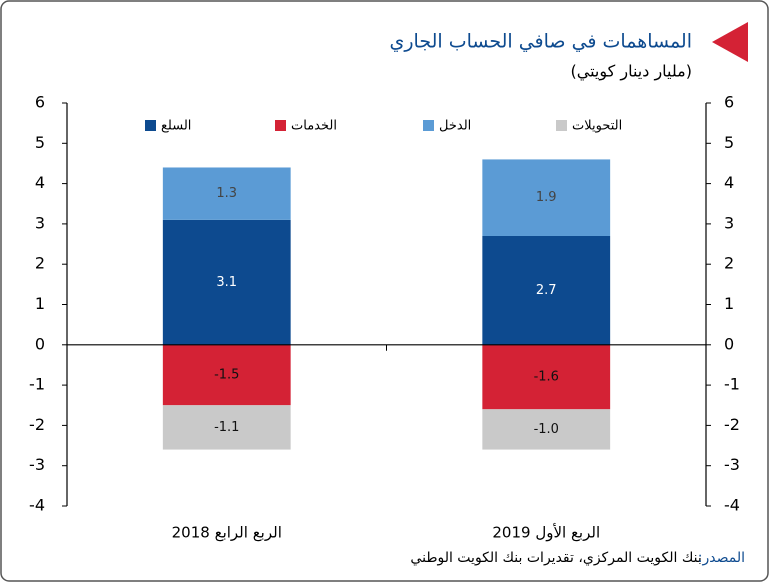  I want to click on y2-tick-label: -3, so click(732, 464).